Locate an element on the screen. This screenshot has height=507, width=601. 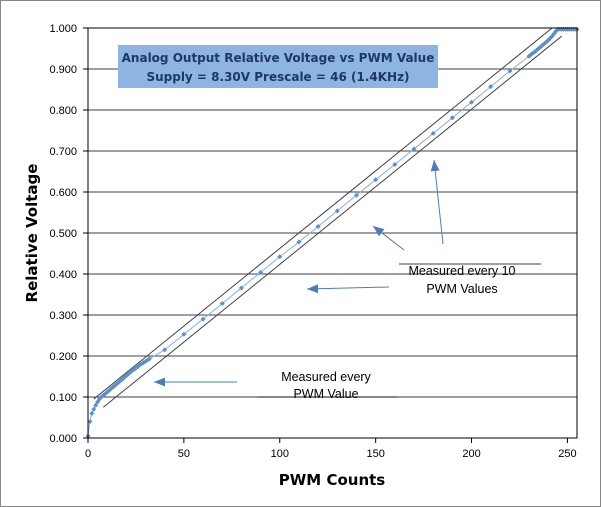
y-tick-label: 0.500 is located at coordinates (63, 234).